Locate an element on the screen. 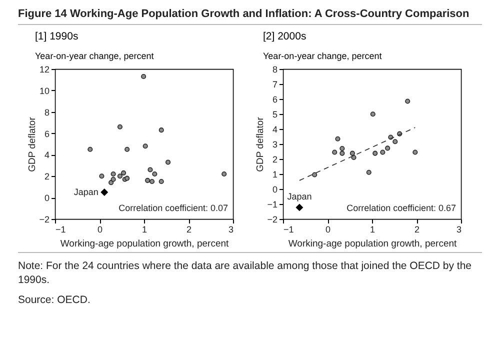 This screenshot has width=500, height=362. chart-subtitle: [1] 1990s is located at coordinates (56, 36).